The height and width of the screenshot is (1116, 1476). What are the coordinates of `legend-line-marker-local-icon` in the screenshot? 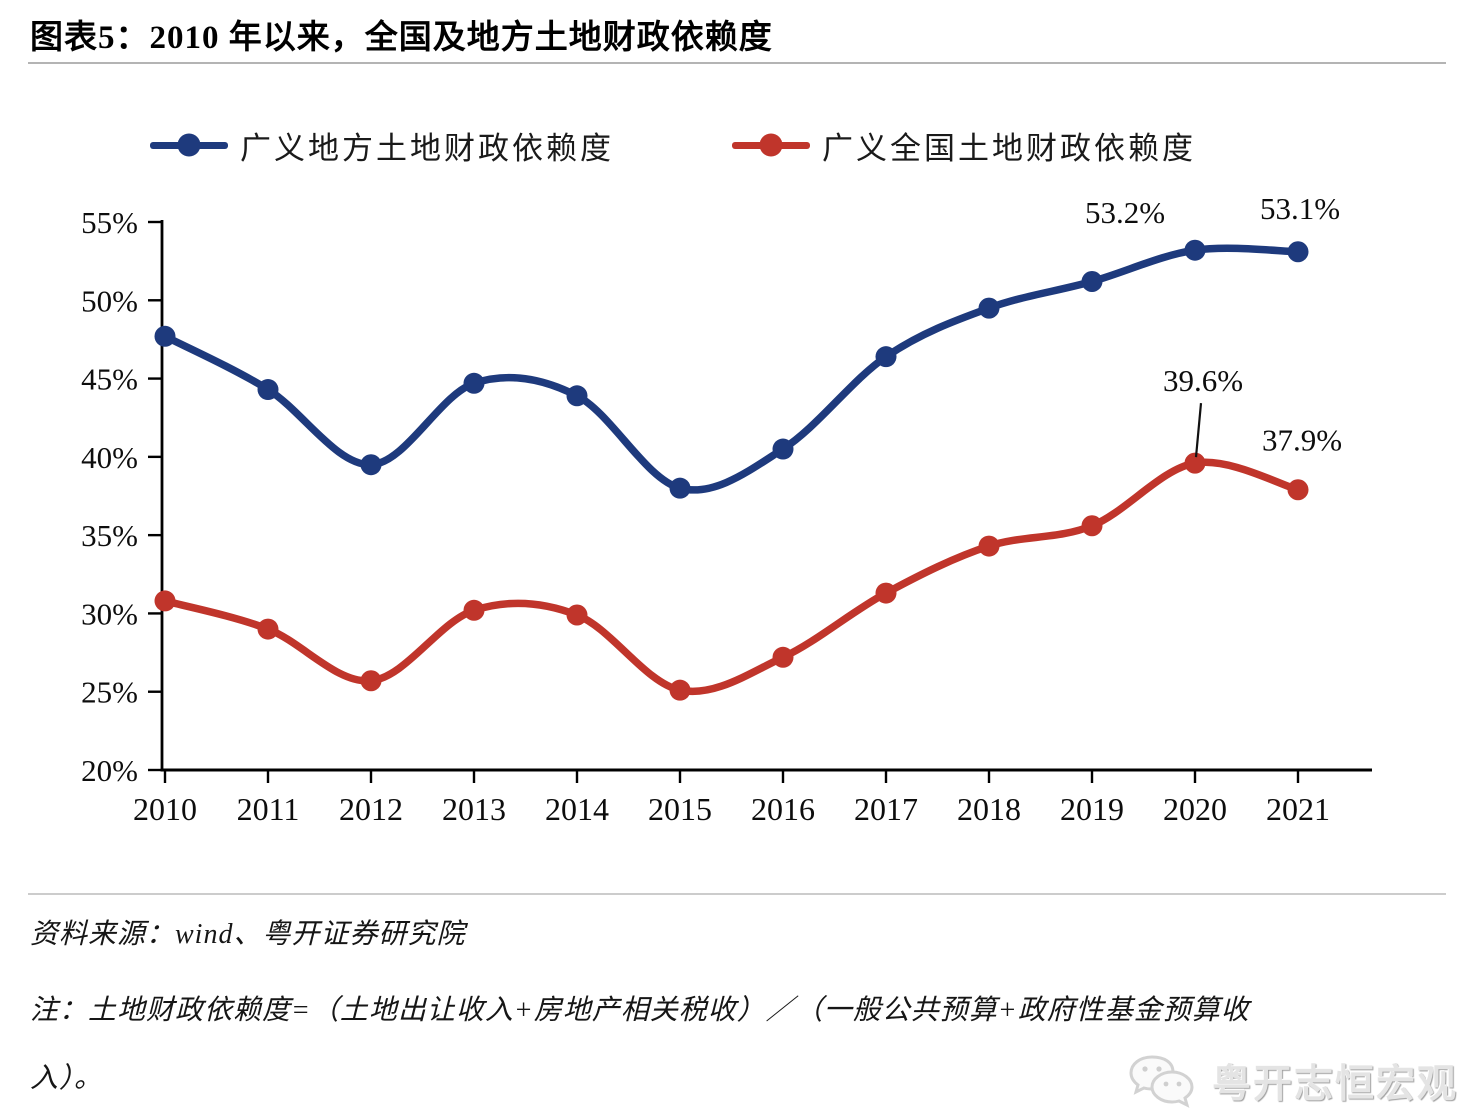 It's located at (189, 145).